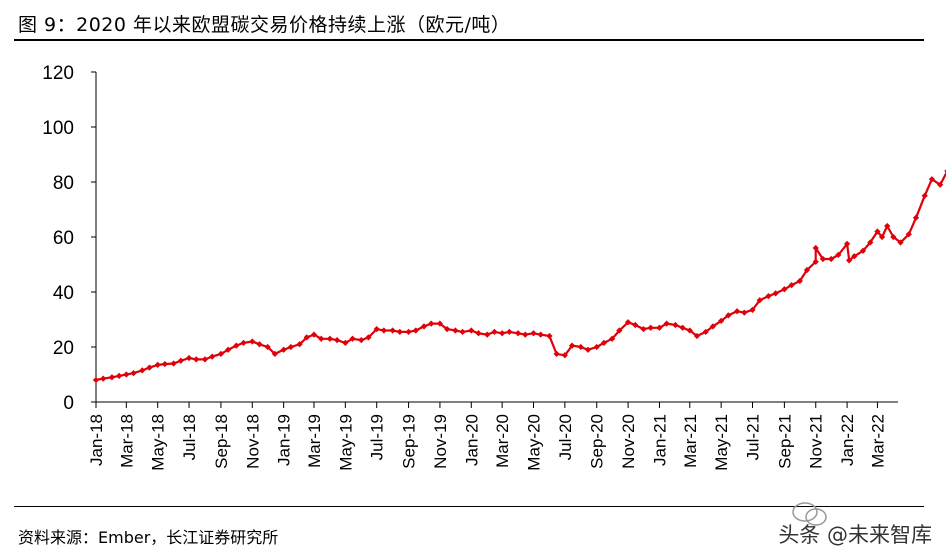  Describe the element at coordinates (847, 440) in the screenshot. I see `x-tick-label: Jan-22` at that location.